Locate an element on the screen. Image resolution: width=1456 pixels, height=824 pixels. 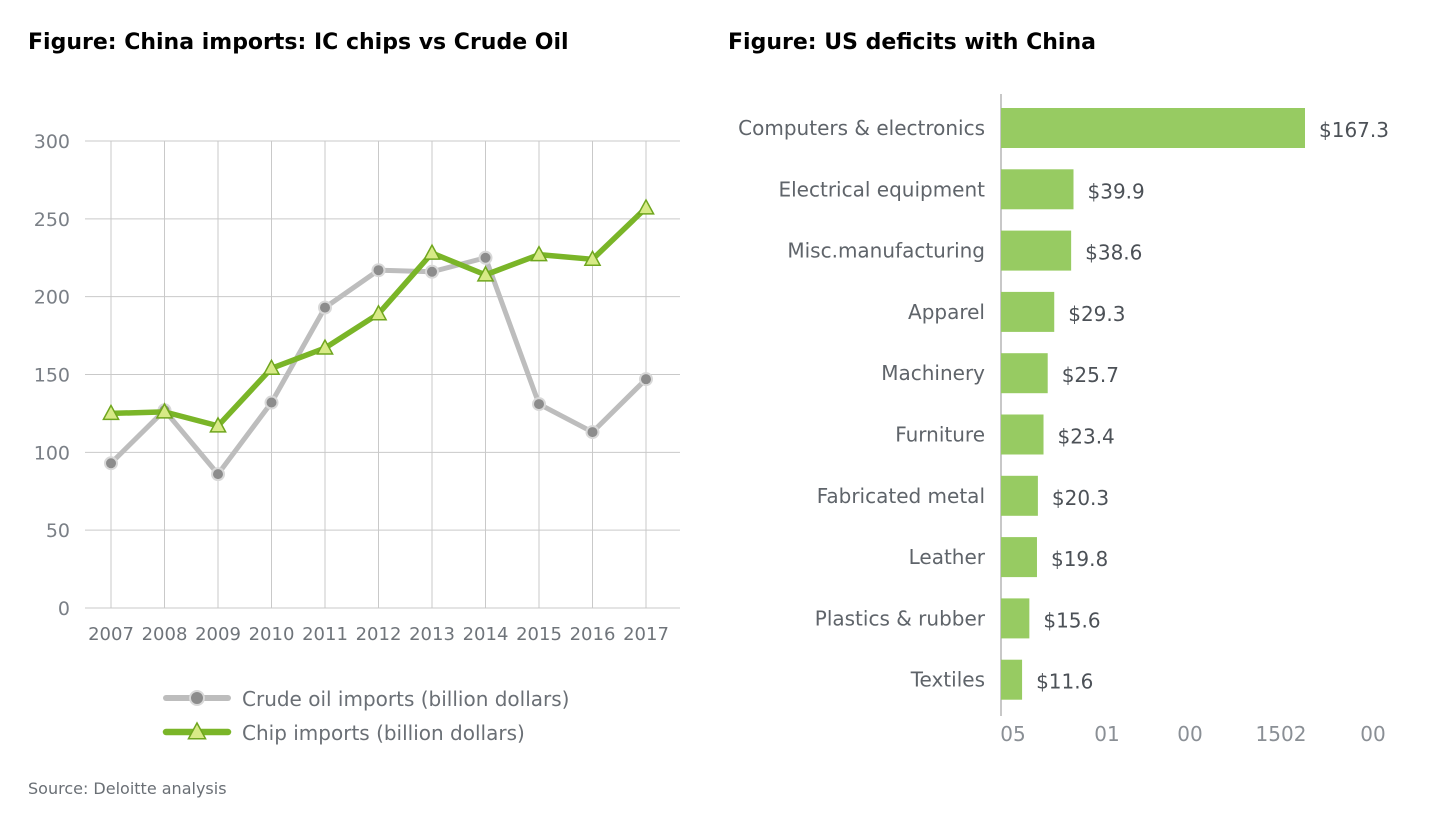
x-tick-label: 01 is located at coordinates (1106, 734).